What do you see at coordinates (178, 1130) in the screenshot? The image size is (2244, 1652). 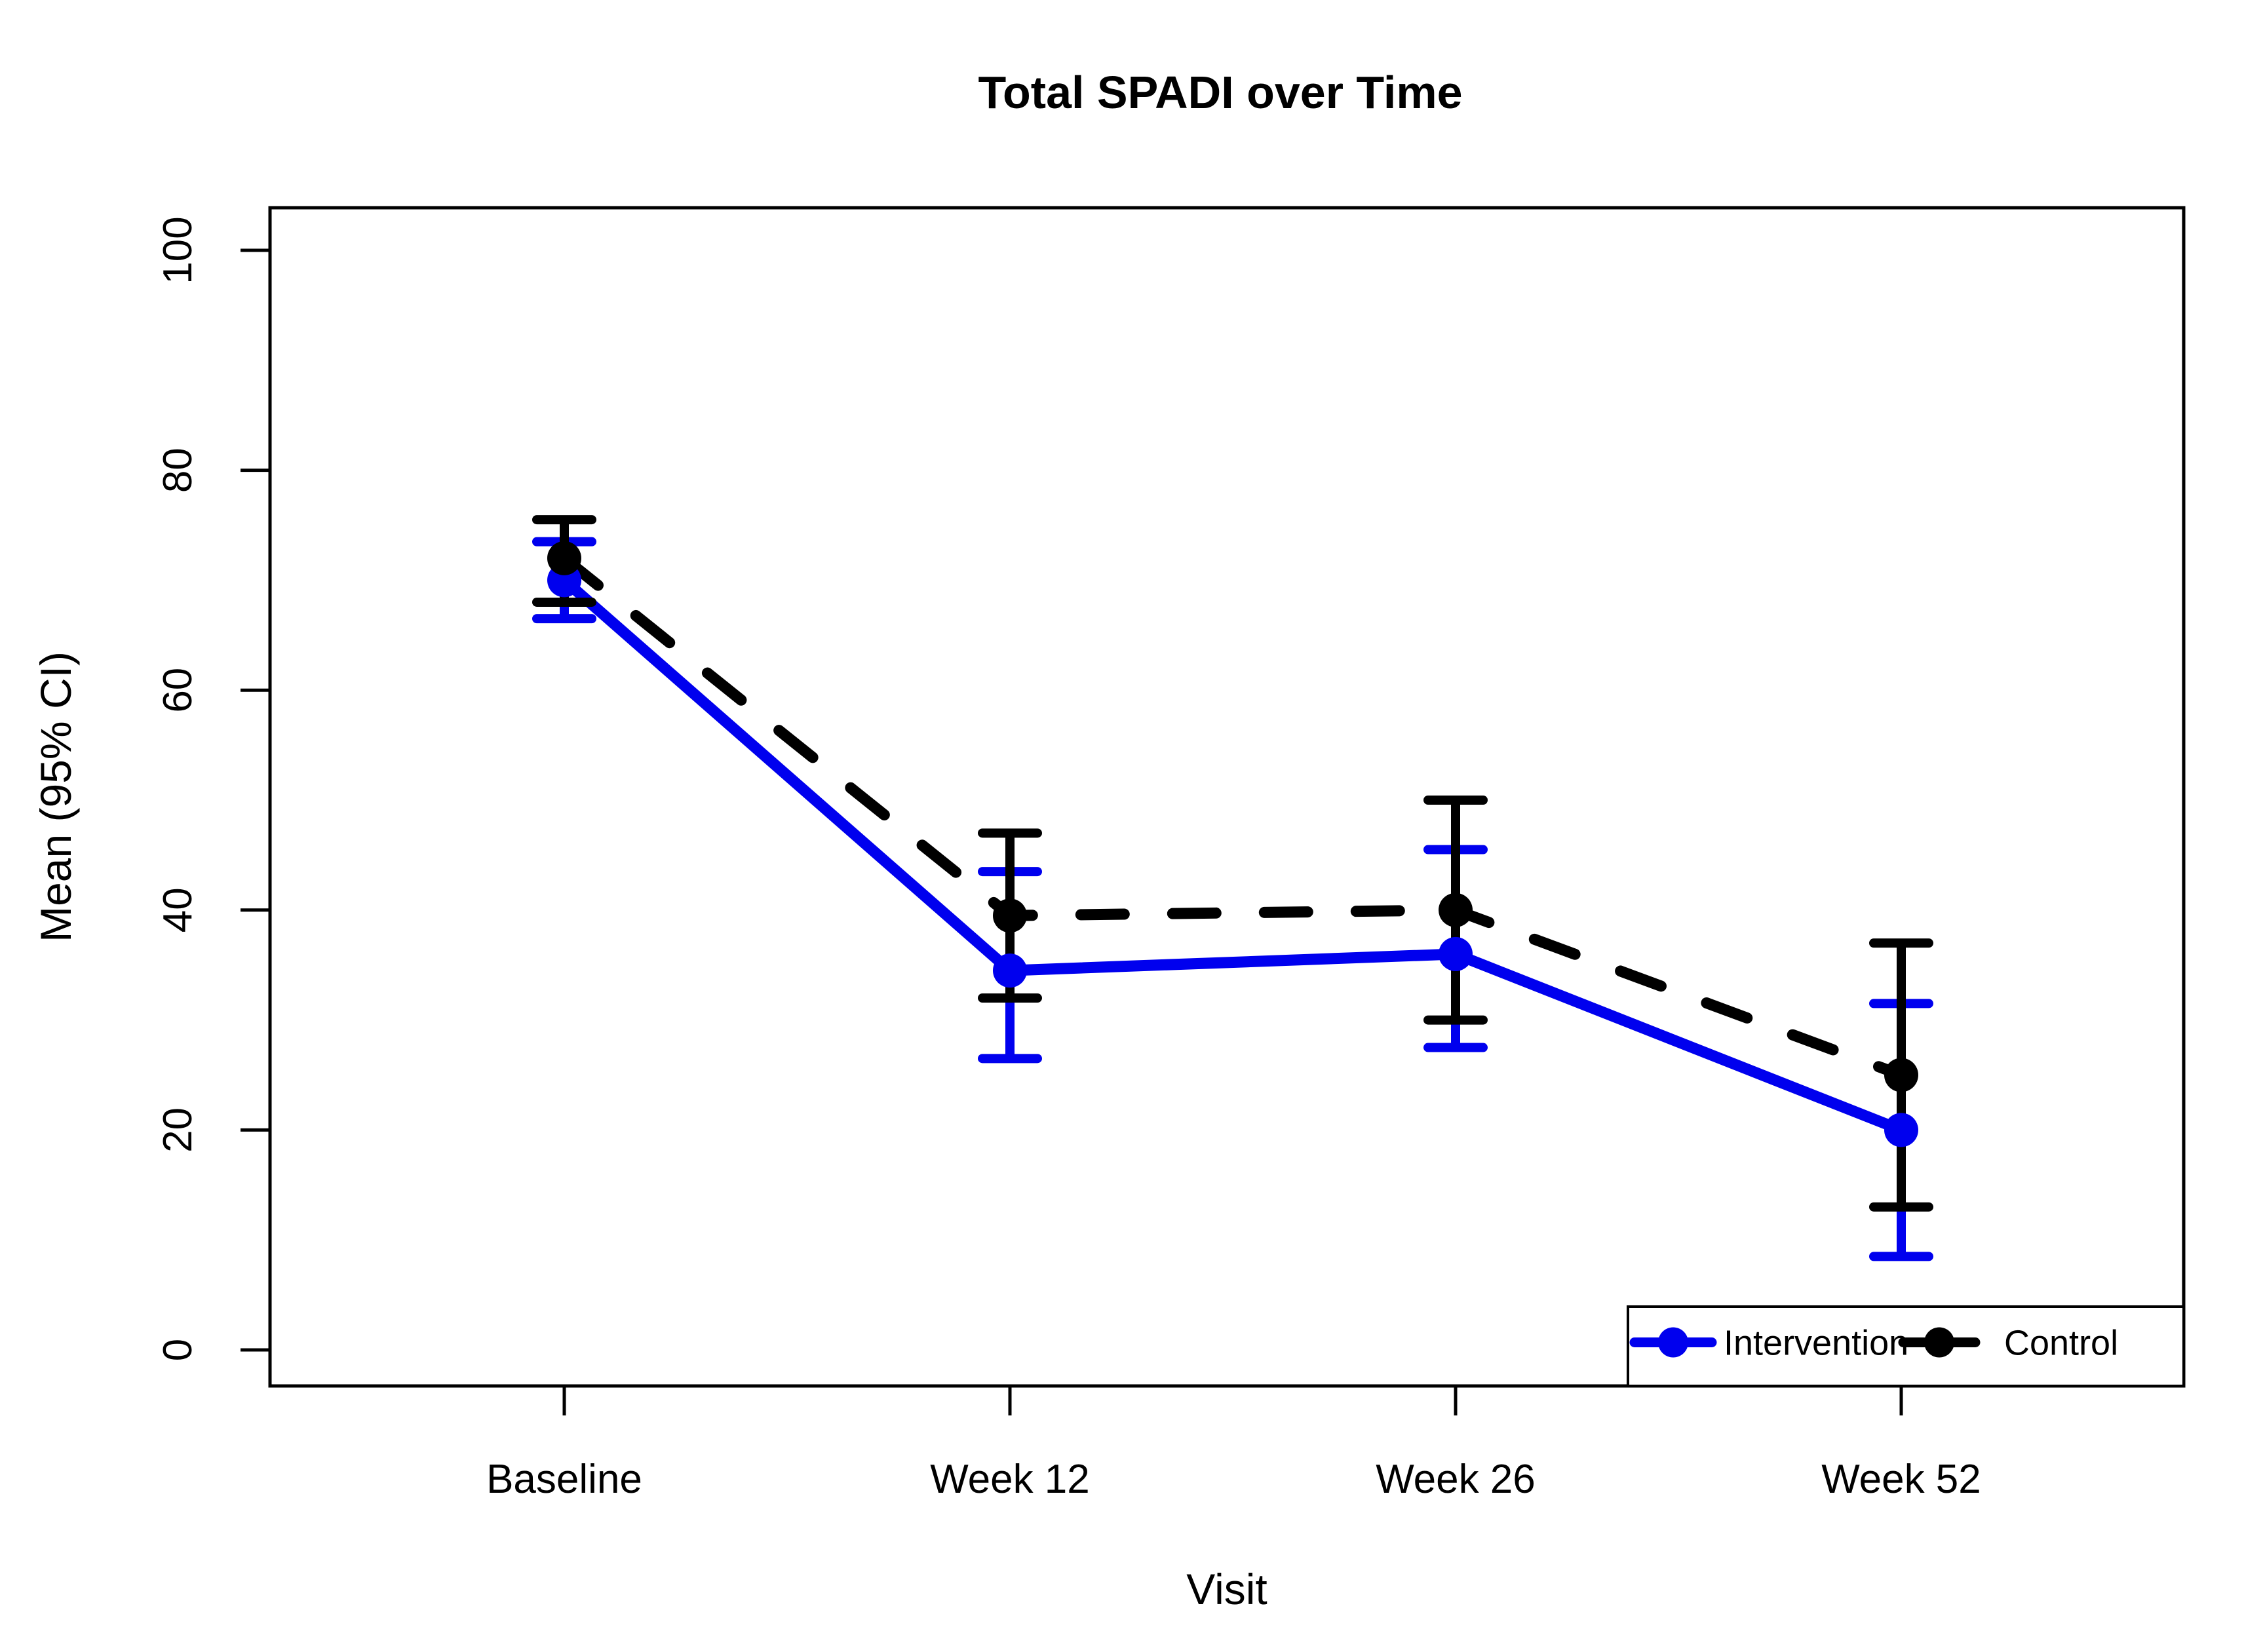 I see `y-tick-label: 20` at bounding box center [178, 1130].